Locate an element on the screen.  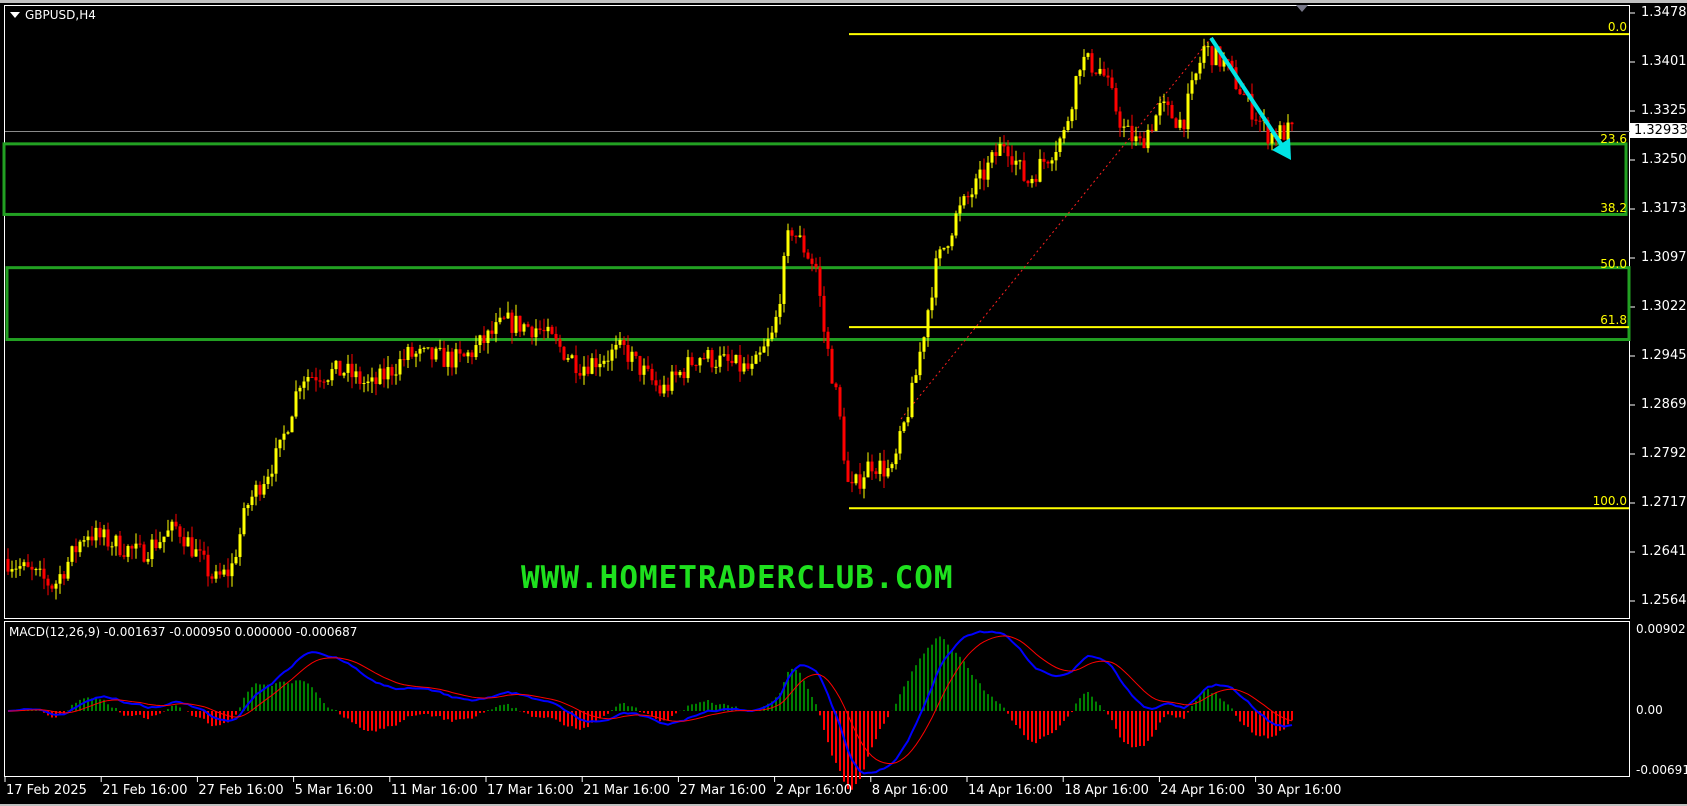
chart-title: GBPUSD,H4 is located at coordinates (53, 15).